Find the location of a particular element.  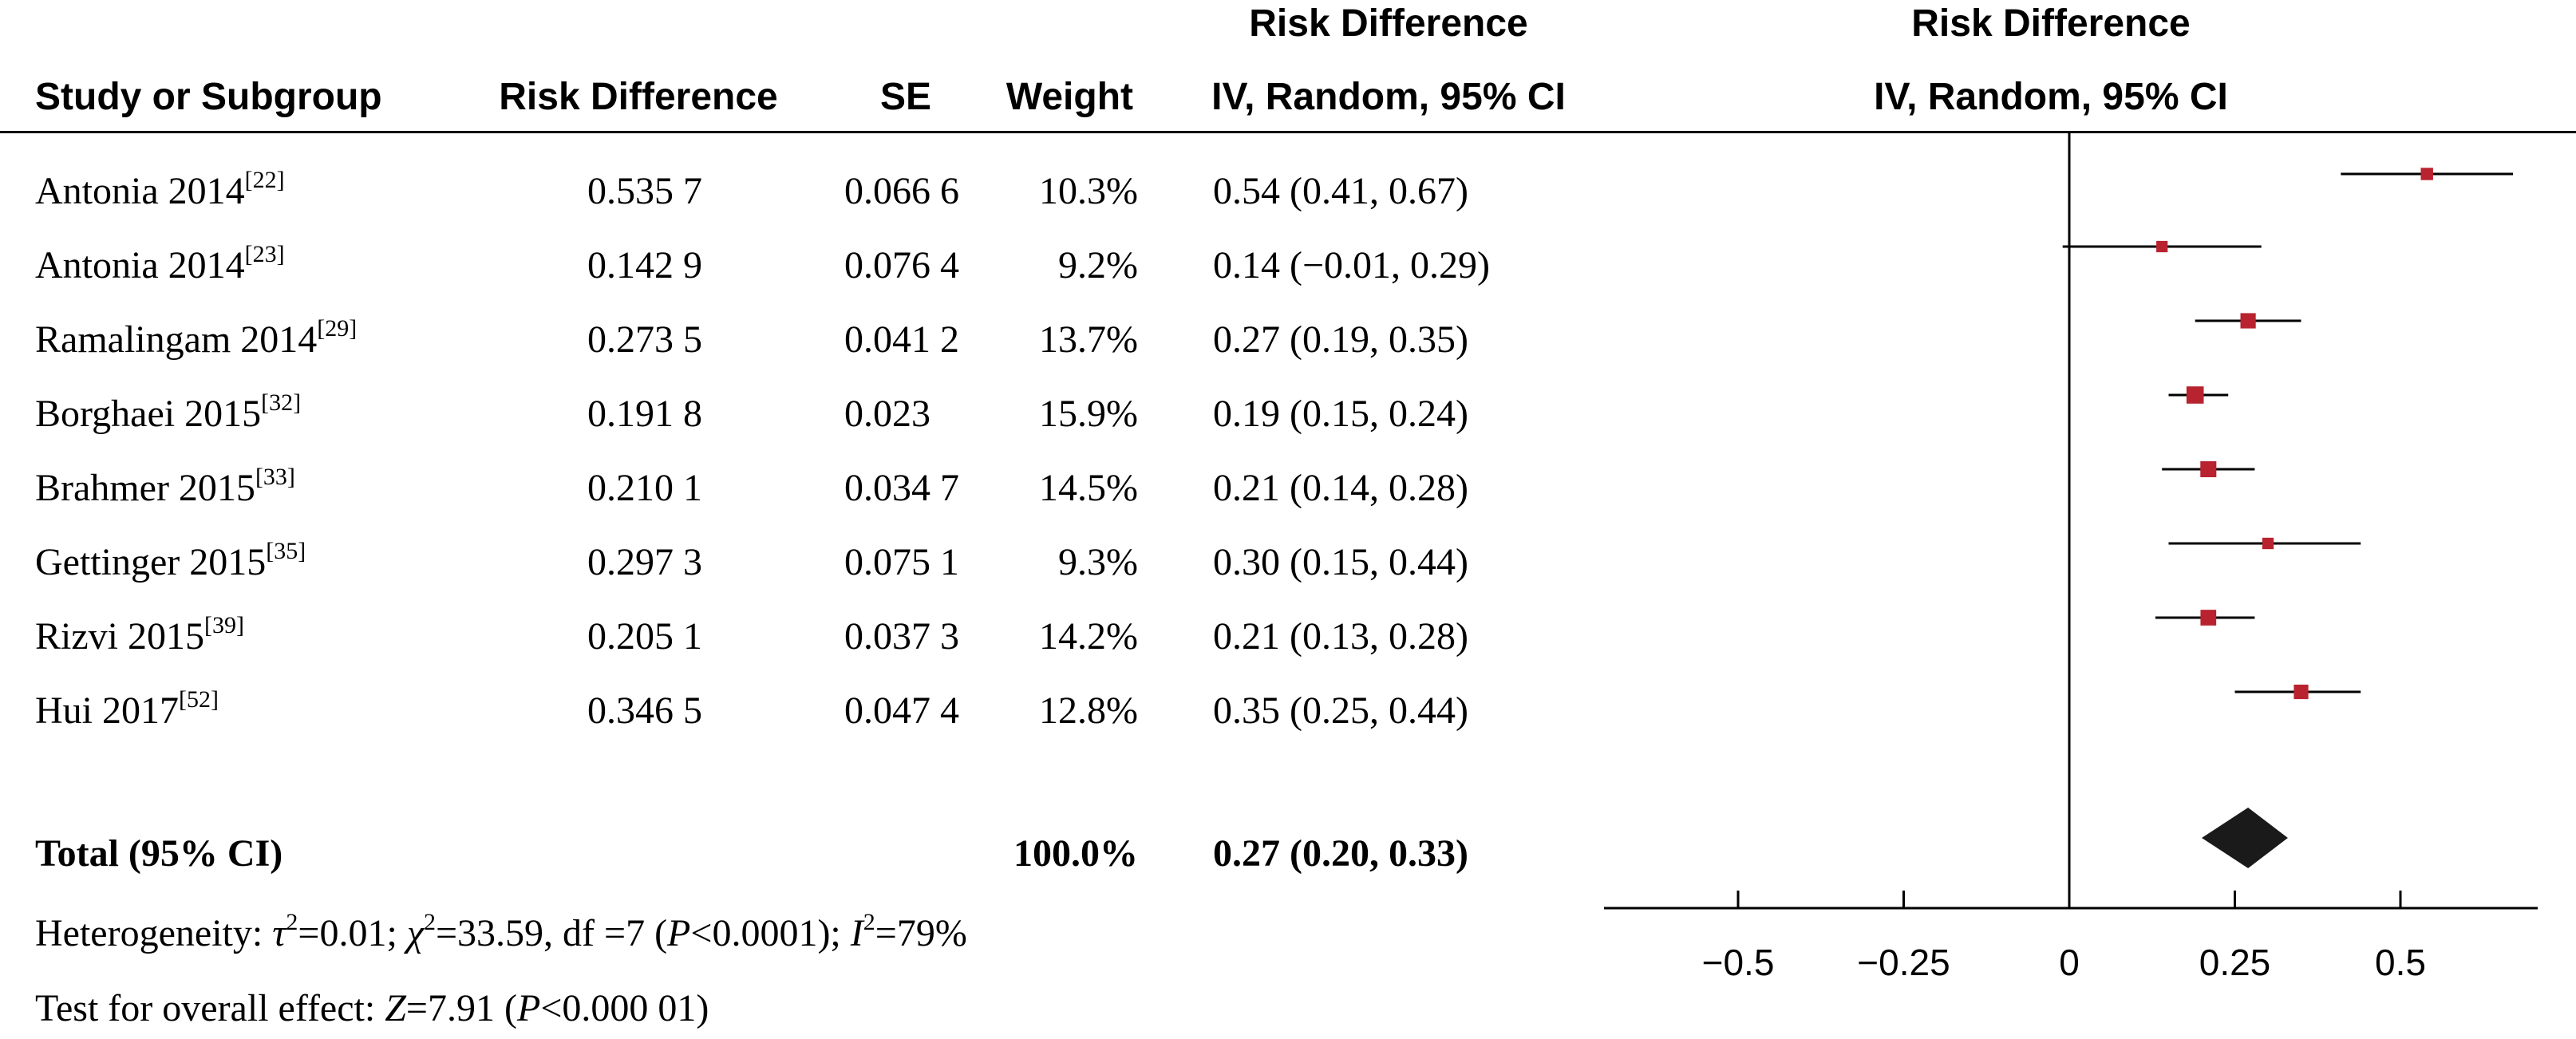

study-rd: 0.297 3 is located at coordinates (644, 562).